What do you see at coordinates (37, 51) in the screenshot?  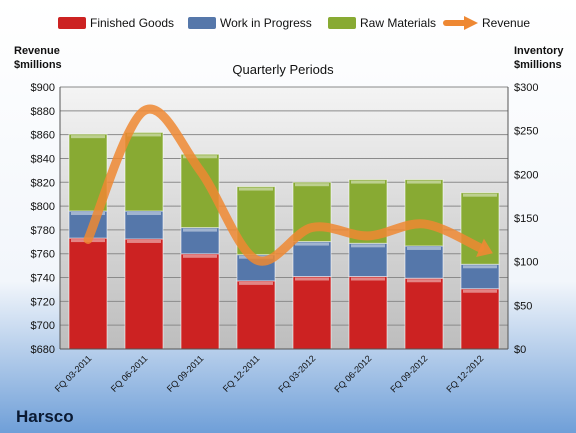 I see `left-axis-label-line1: Revenue` at bounding box center [37, 51].